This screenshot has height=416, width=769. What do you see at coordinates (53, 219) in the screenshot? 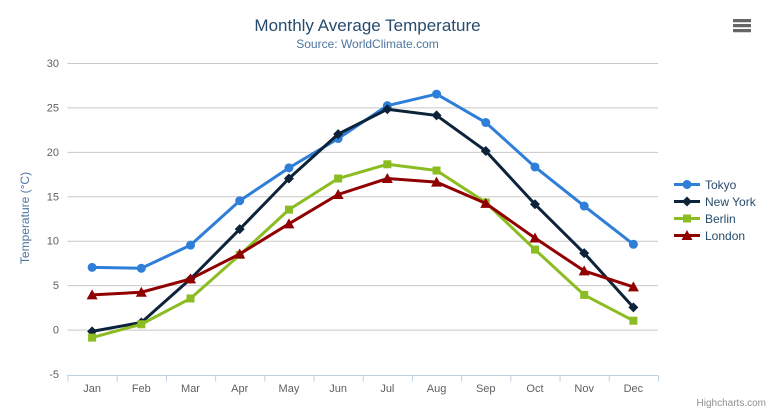
I see `y-axis-labels: -5 0 5 10 15 20 25 30` at bounding box center [53, 219].